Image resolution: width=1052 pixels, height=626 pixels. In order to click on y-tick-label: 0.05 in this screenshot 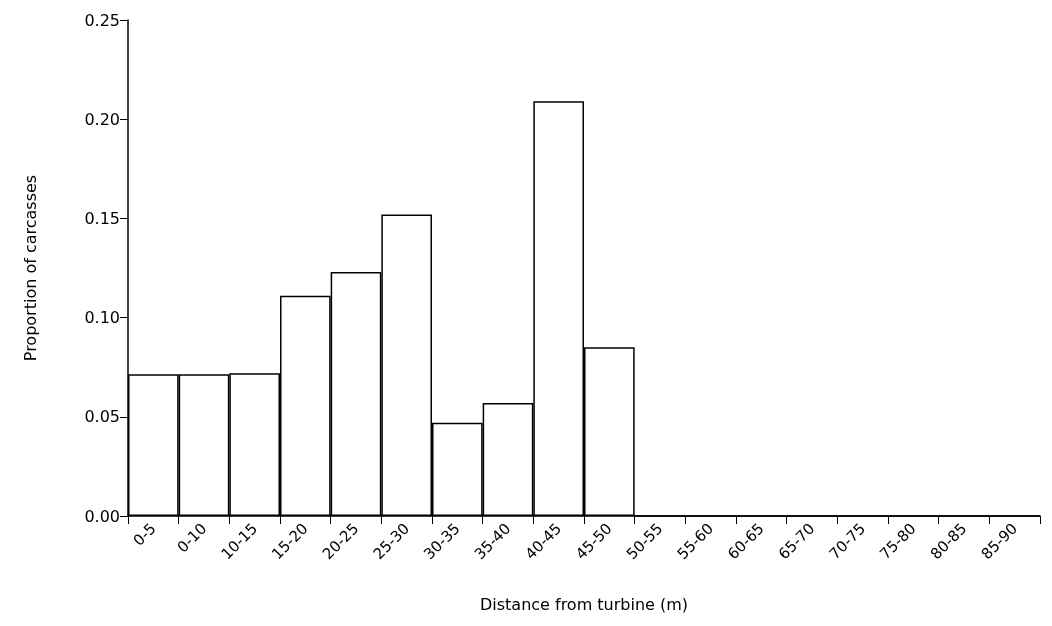, I will do `click(102, 417)`.